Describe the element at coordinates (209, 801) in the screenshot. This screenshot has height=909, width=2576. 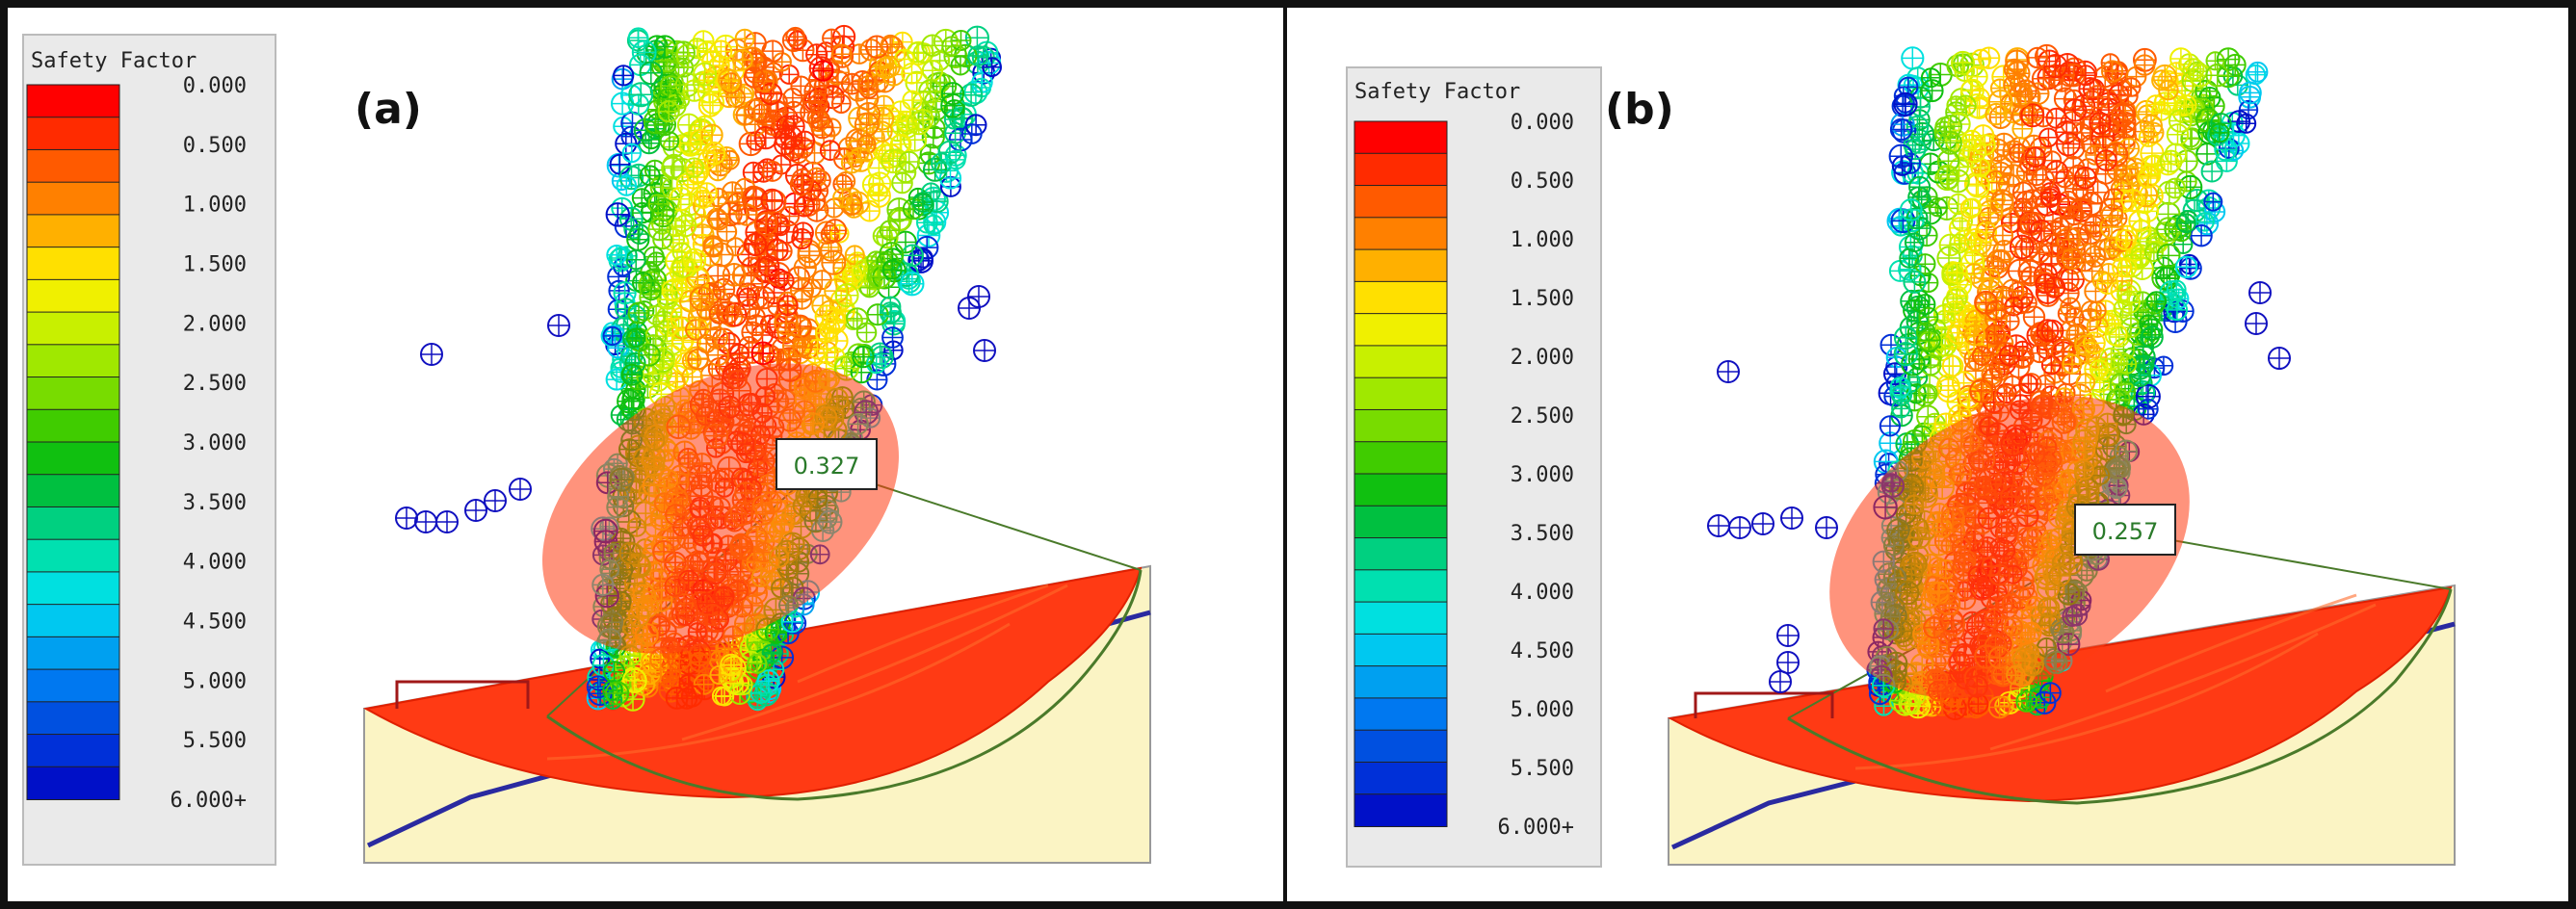
I see `legend-tick-label: 6.000+` at that location.